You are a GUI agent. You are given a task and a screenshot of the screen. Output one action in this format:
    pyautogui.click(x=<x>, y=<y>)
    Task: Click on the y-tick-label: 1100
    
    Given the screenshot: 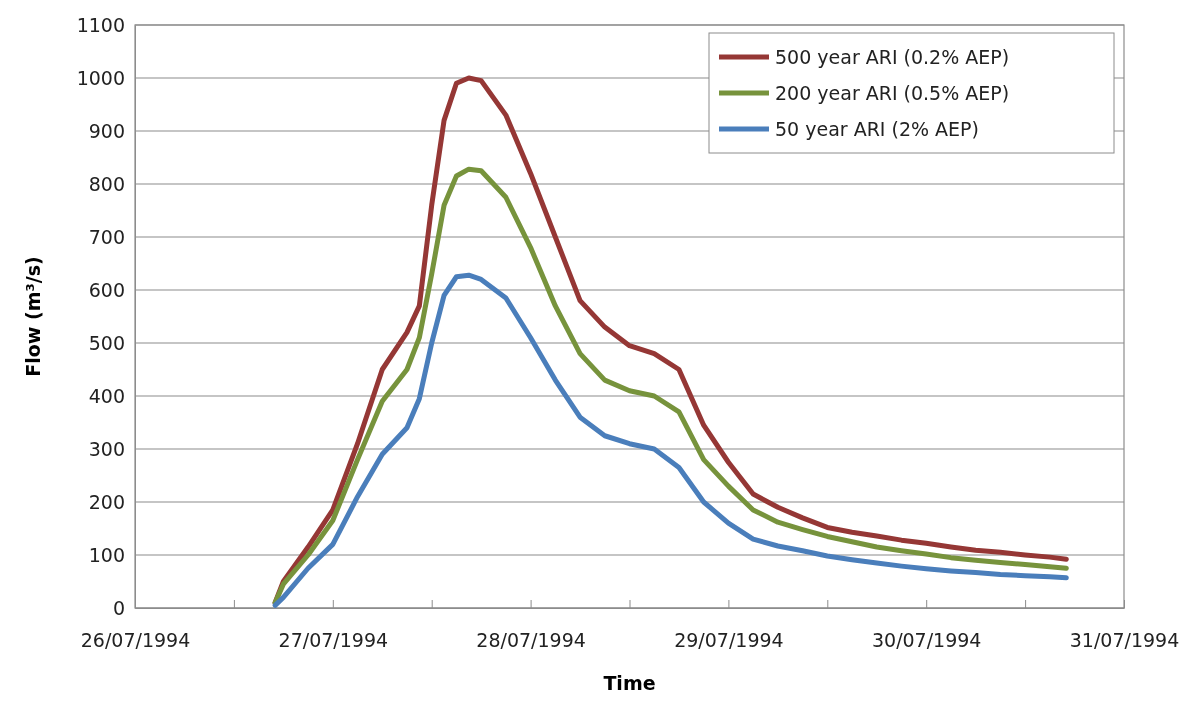 What is the action you would take?
    pyautogui.click(x=100, y=24)
    